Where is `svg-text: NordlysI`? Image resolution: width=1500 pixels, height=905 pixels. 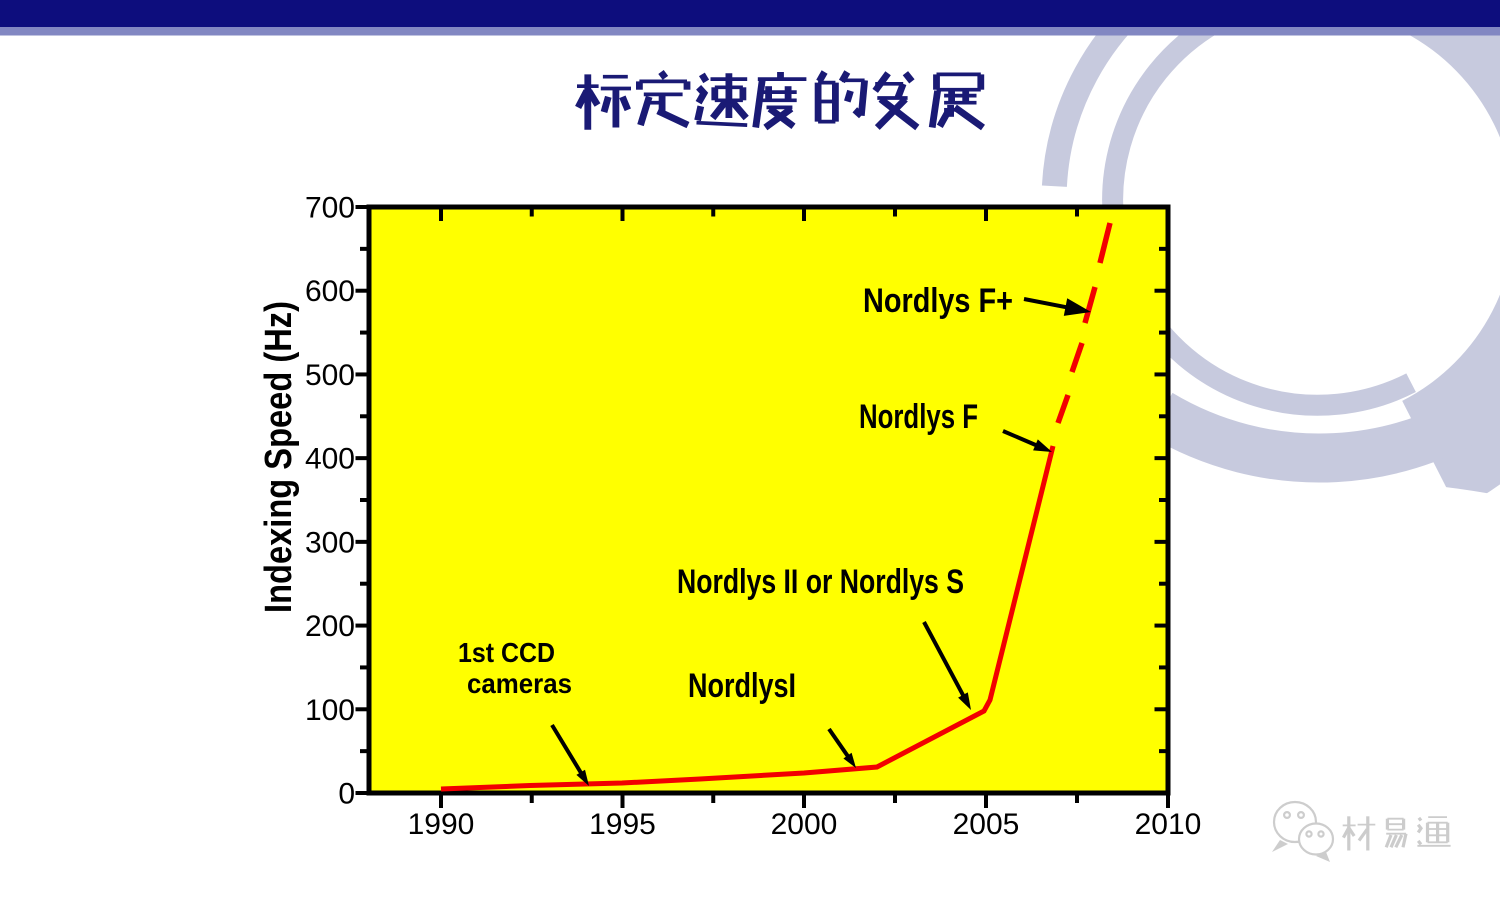 svg-text: NordlysI is located at coordinates (742, 686).